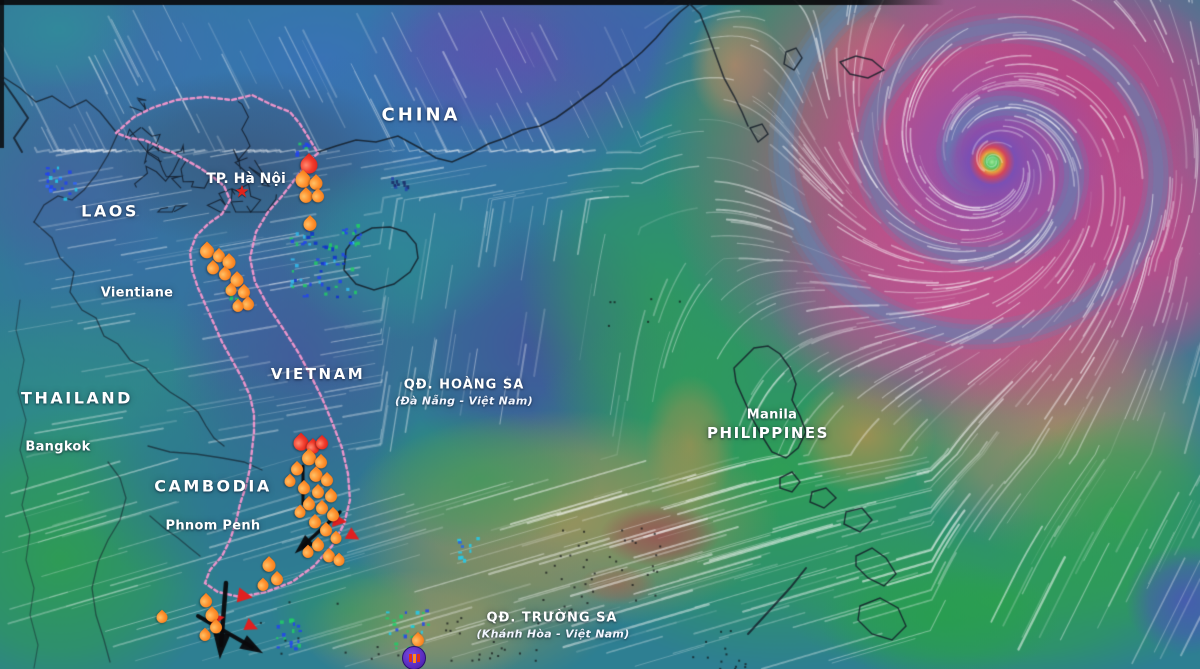 Image resolution: width=1200 pixels, height=669 pixels. I want to click on hanoi-star-icon: ★, so click(242, 192).